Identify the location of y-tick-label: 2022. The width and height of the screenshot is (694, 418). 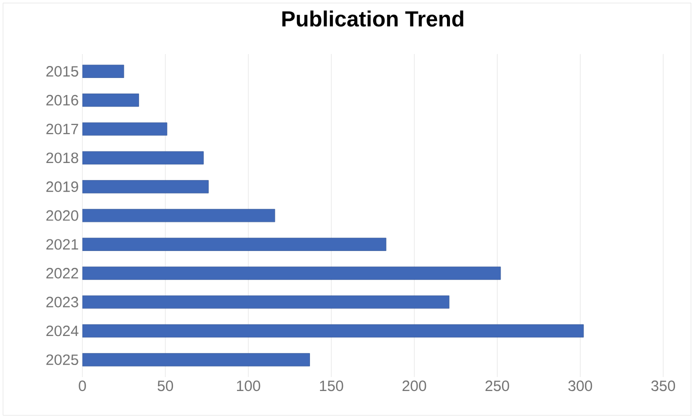
(62, 273).